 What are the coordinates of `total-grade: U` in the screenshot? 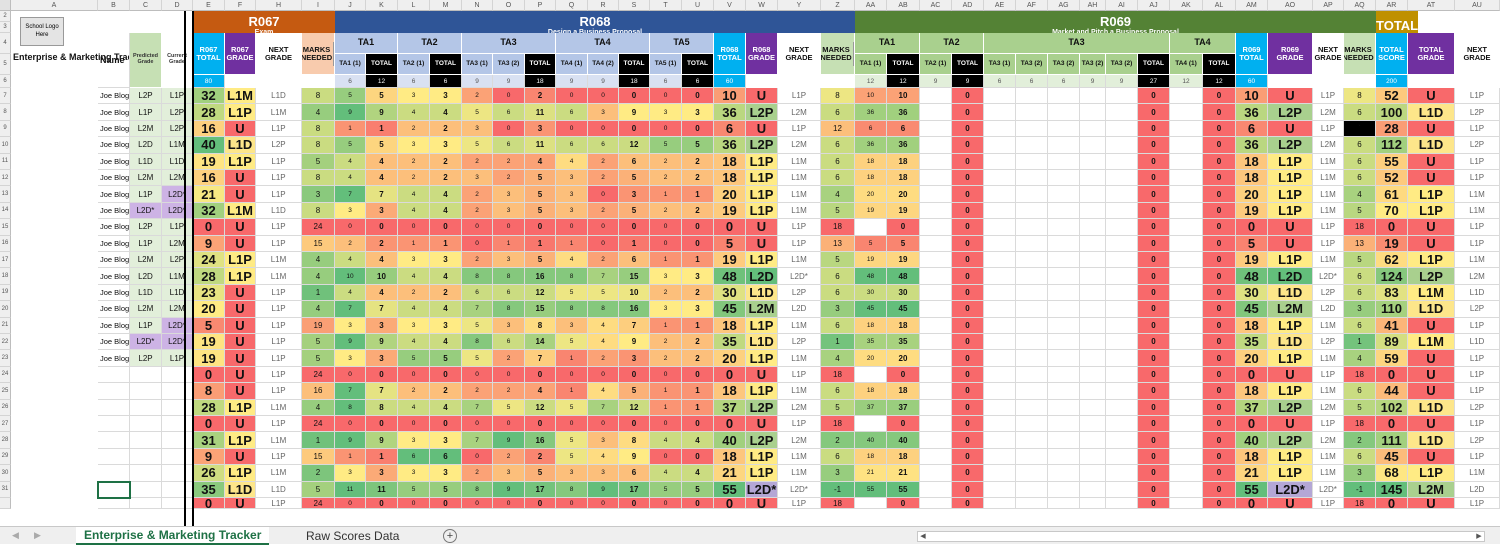 It's located at (1431, 178).